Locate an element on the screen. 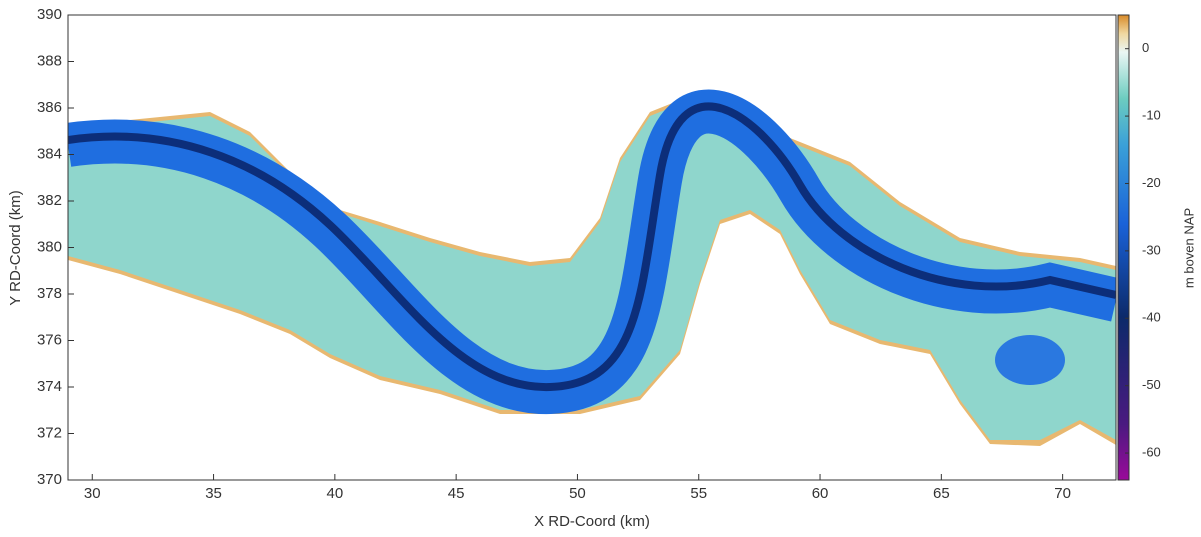  colorbar: m boven NAP -60 -50 -40 -30 -20 -10 0 is located at coordinates (1156, 247).